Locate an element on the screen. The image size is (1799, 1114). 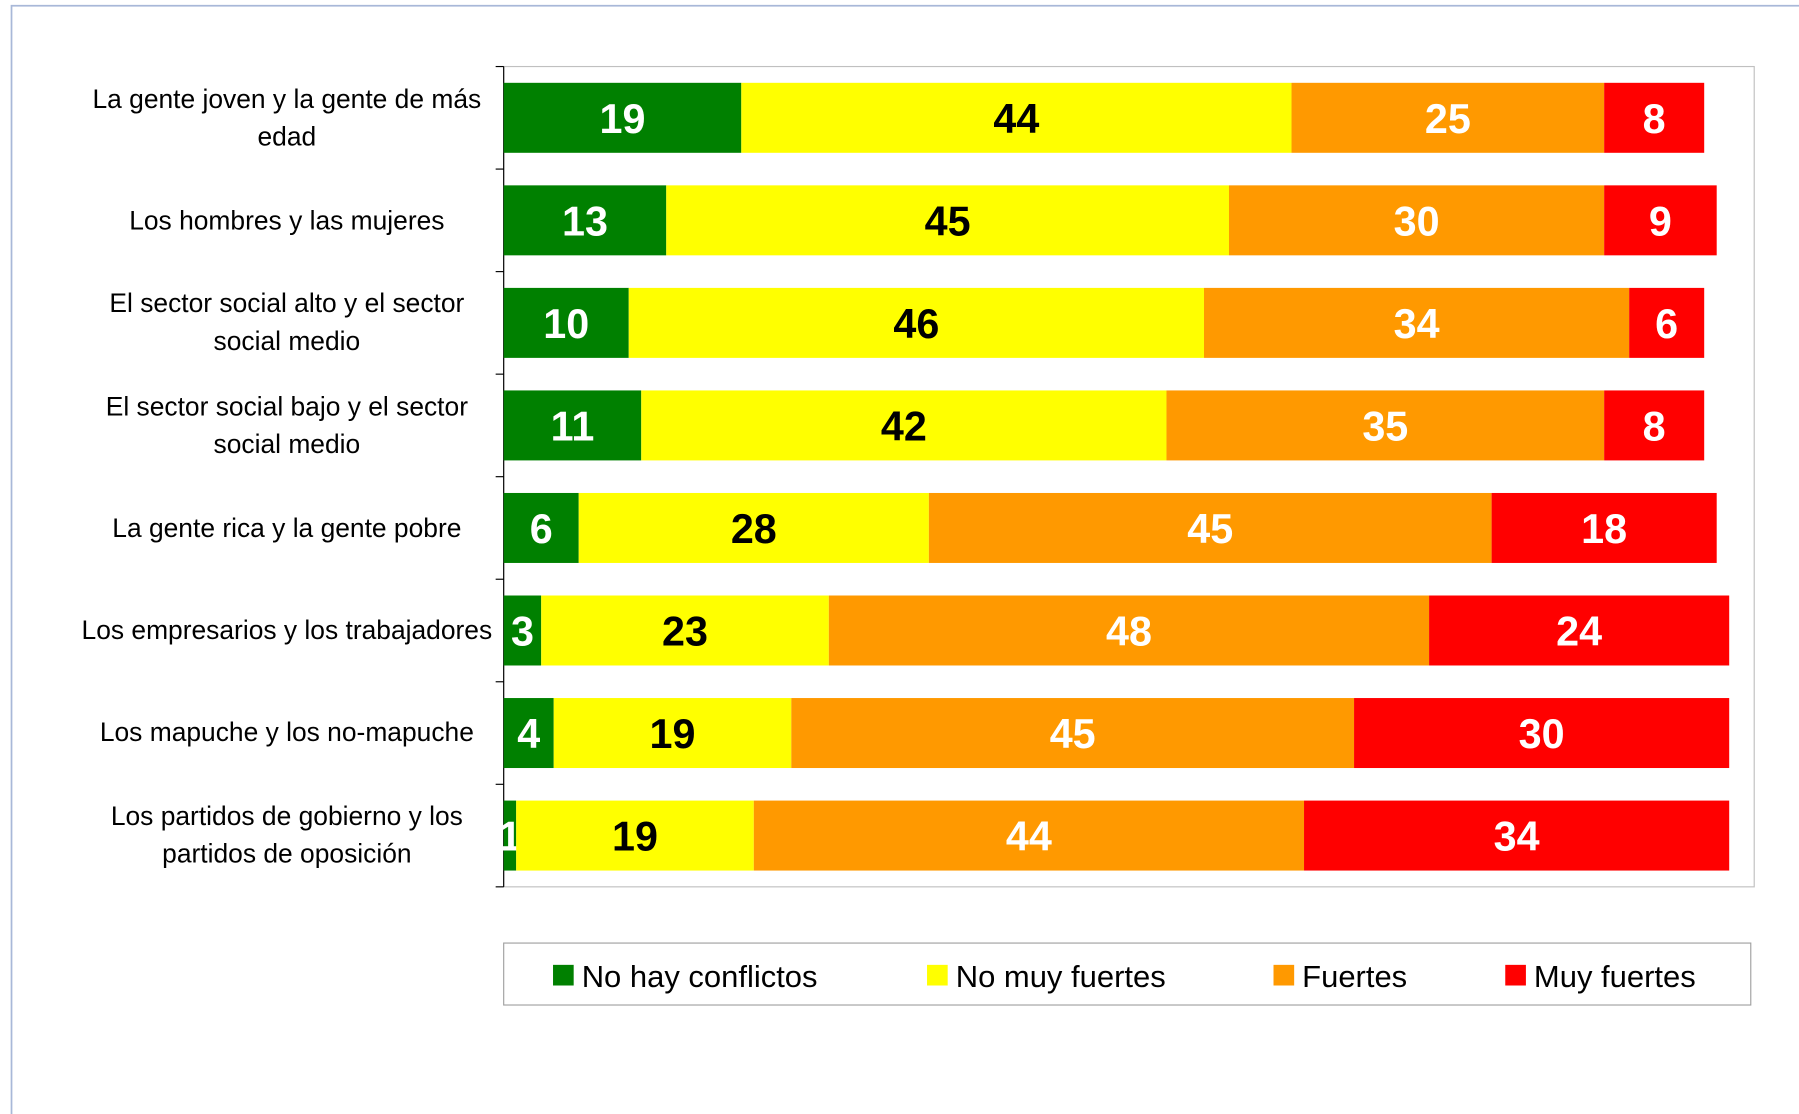
value-label: 25 is located at coordinates (1448, 119).